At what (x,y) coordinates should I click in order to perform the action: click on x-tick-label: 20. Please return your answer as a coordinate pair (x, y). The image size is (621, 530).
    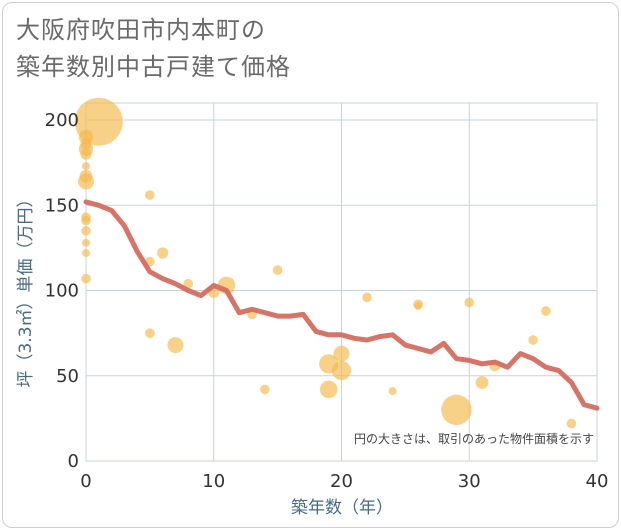
    Looking at the image, I should click on (341, 481).